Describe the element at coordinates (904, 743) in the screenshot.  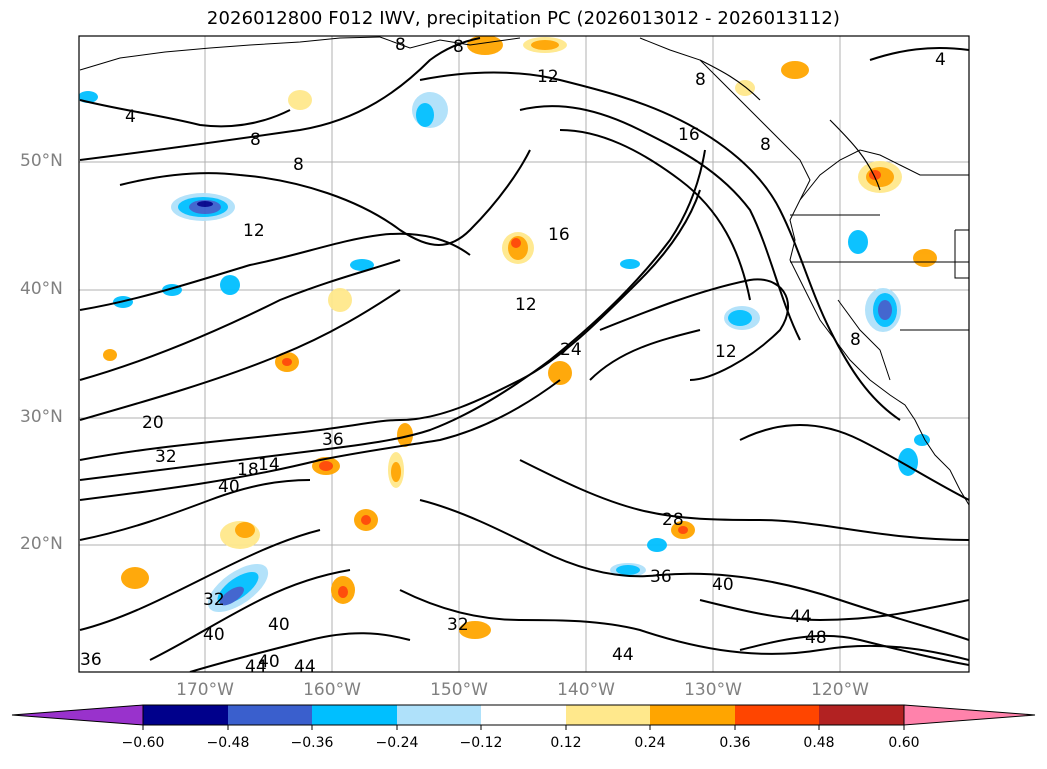
I see `colorbar-tick-label: 0.60` at that location.